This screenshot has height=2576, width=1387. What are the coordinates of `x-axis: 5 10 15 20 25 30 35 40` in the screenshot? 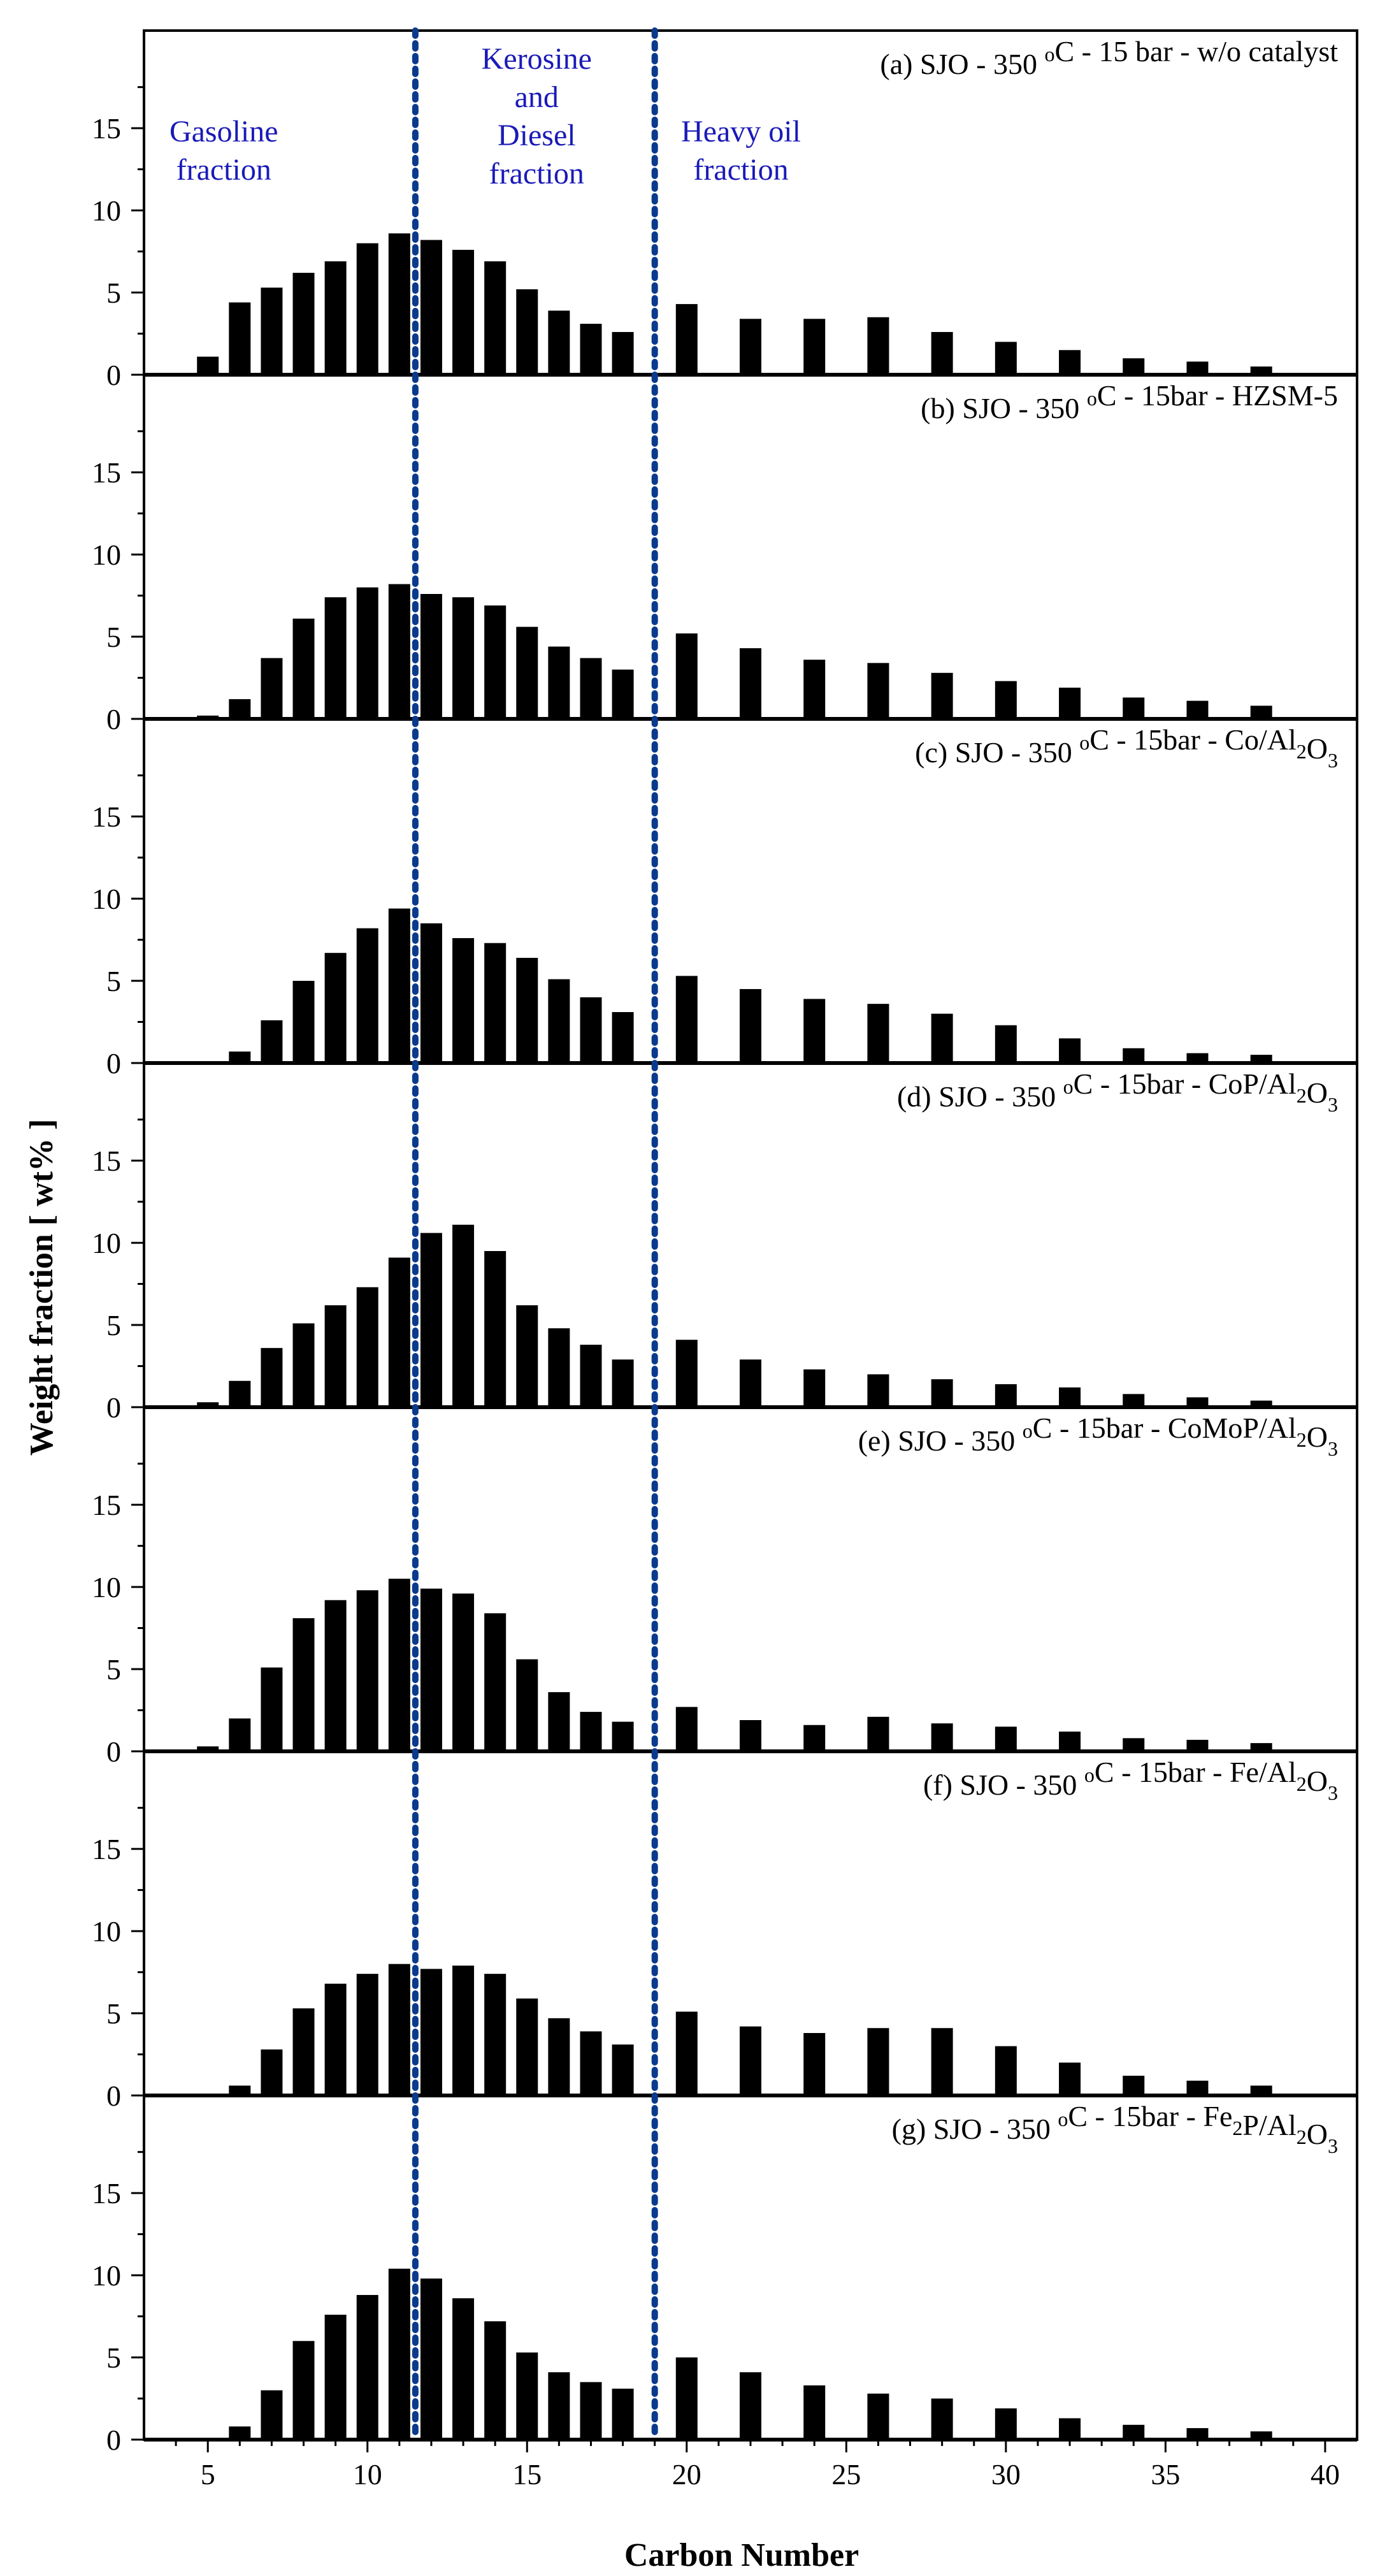 It's located at (757, 2465).